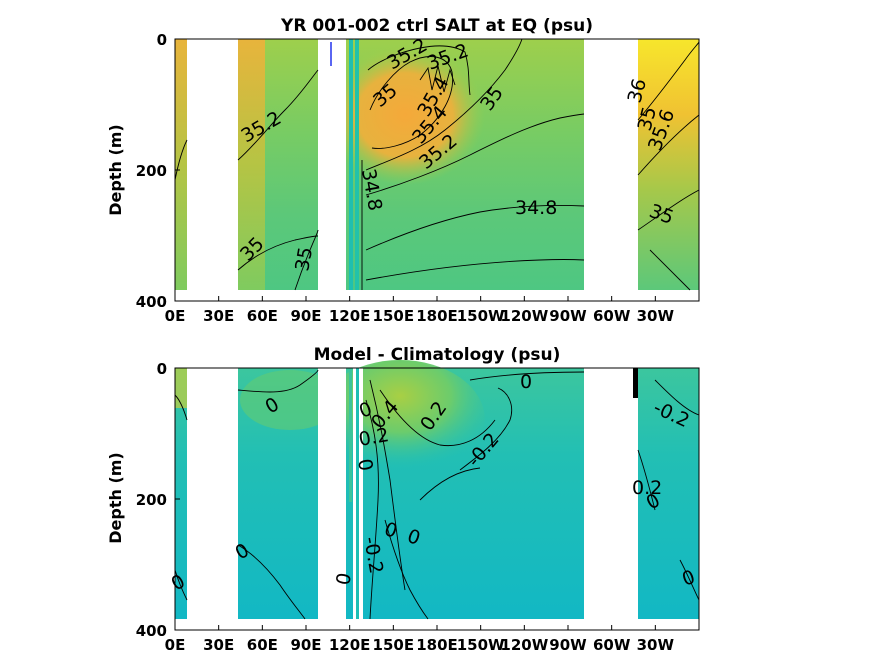 This screenshot has width=875, height=656. I want to click on bottom-panel-title: Model - Climatology (psu), so click(437, 355).